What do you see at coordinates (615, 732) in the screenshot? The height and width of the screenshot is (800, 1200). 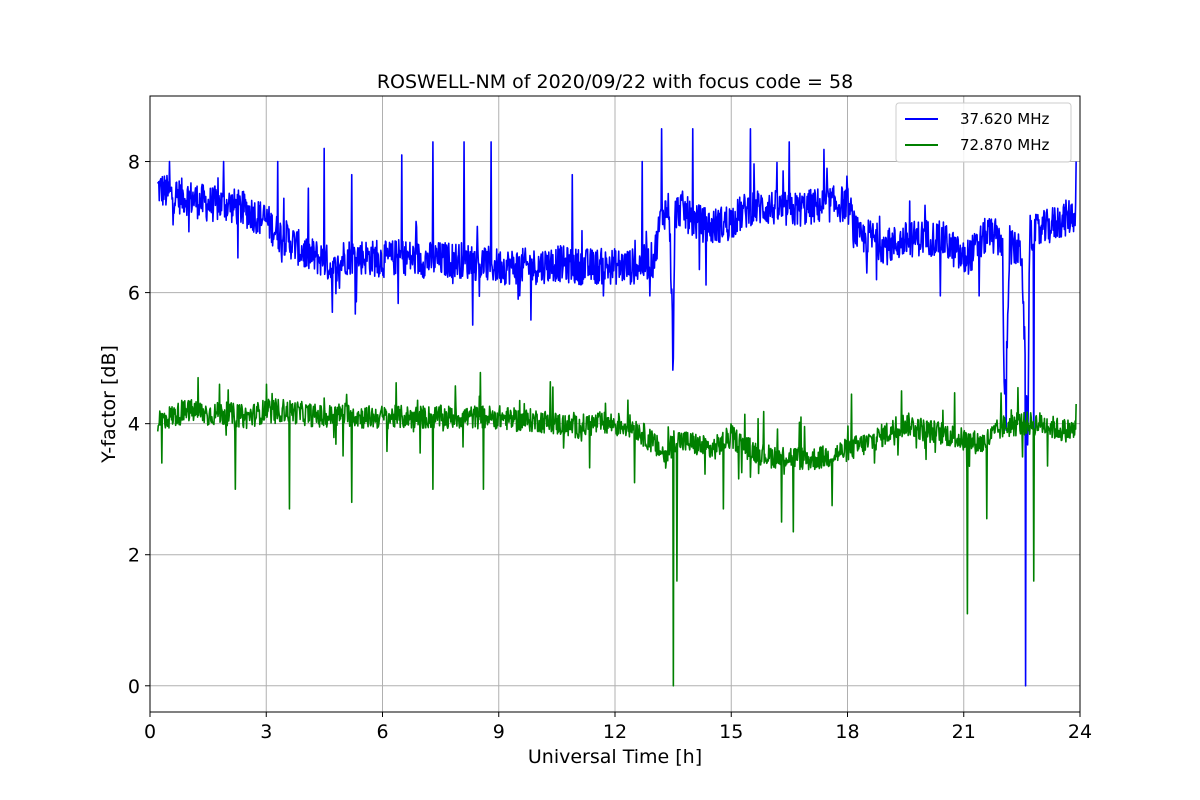 I see `x-tick-label: 12` at bounding box center [615, 732].